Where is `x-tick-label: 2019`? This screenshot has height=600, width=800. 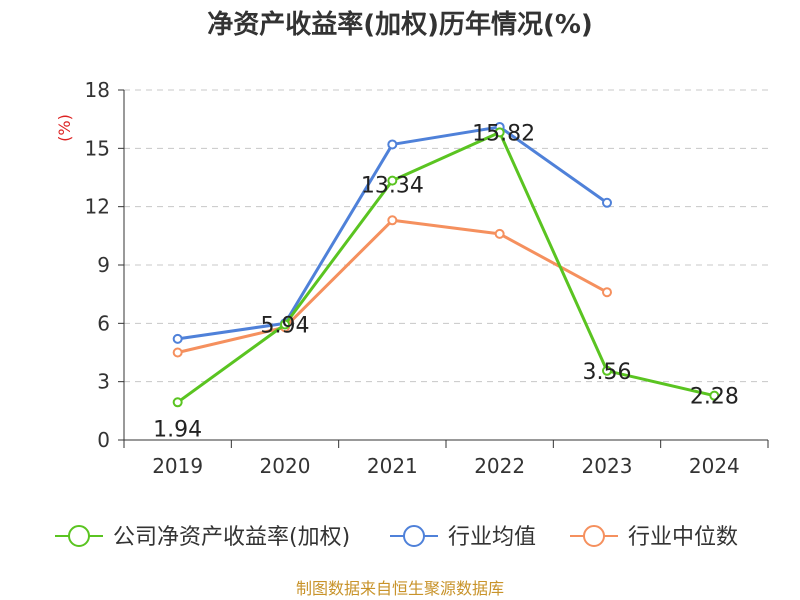 x-tick-label: 2019 is located at coordinates (177, 466).